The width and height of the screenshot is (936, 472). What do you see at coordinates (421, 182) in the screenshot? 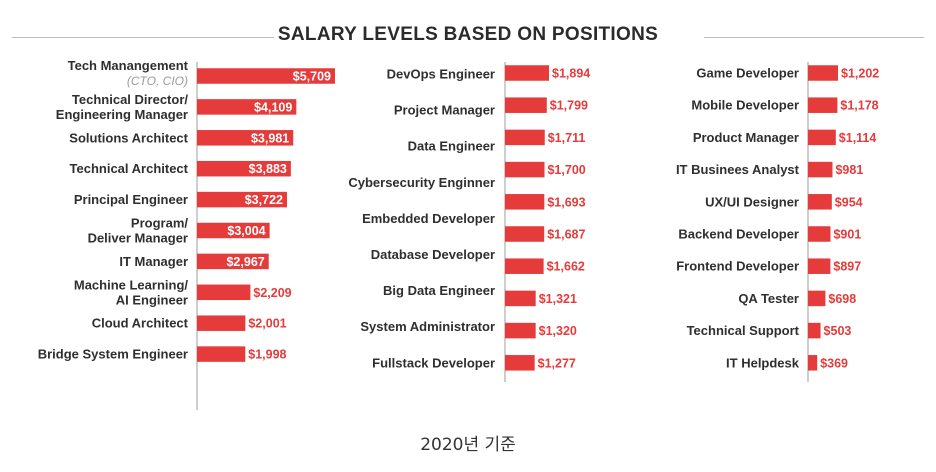
I see `category-label-2-4: Cybersecurity Enginner` at bounding box center [421, 182].